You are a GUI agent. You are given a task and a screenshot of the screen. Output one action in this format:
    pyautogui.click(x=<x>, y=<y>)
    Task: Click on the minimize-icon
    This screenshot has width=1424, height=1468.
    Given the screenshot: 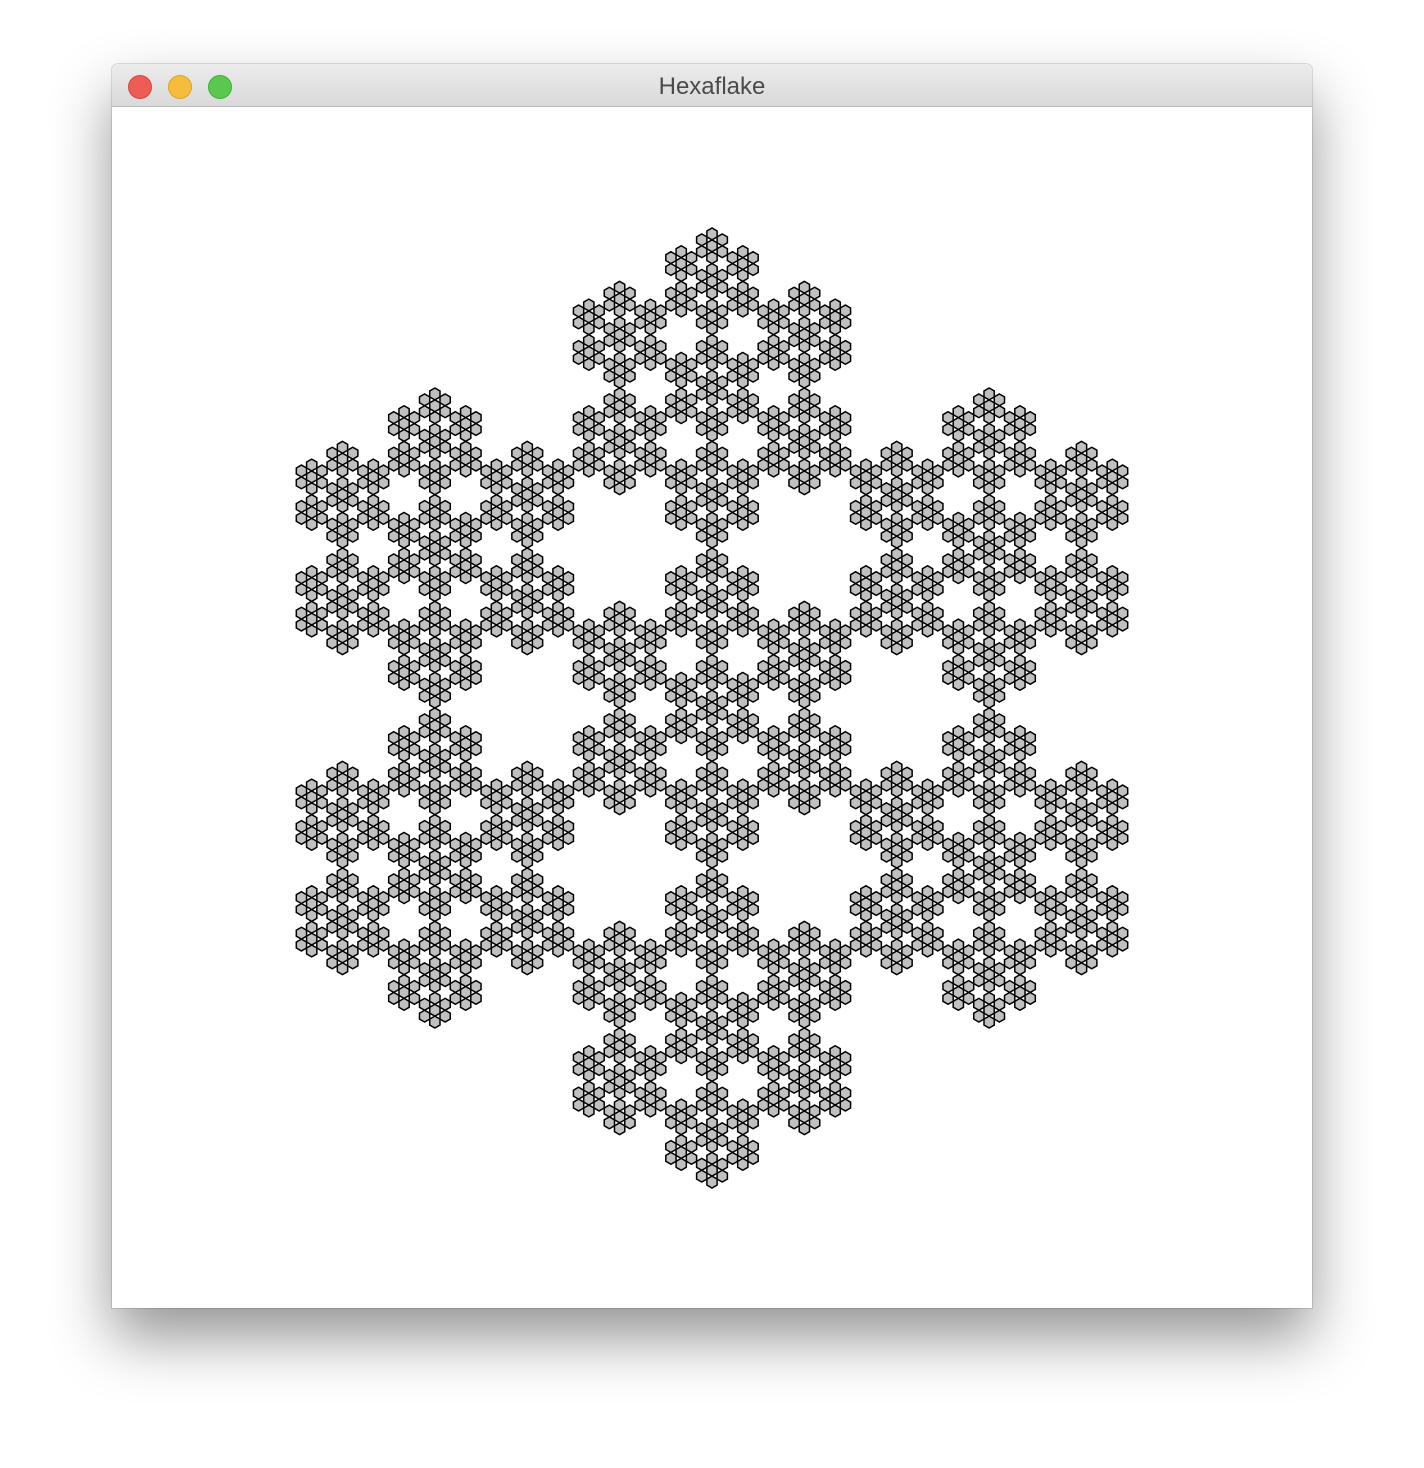 What is the action you would take?
    pyautogui.click(x=180, y=87)
    